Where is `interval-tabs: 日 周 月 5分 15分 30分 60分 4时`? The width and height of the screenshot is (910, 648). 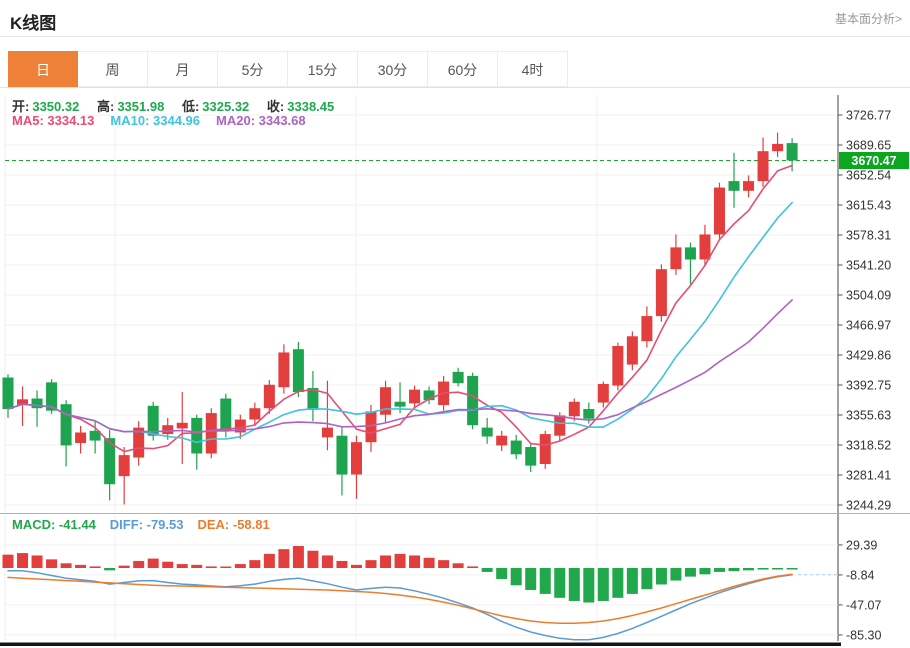
interval-tabs: 日 周 月 5分 15分 30分 60分 4时 is located at coordinates (455, 69).